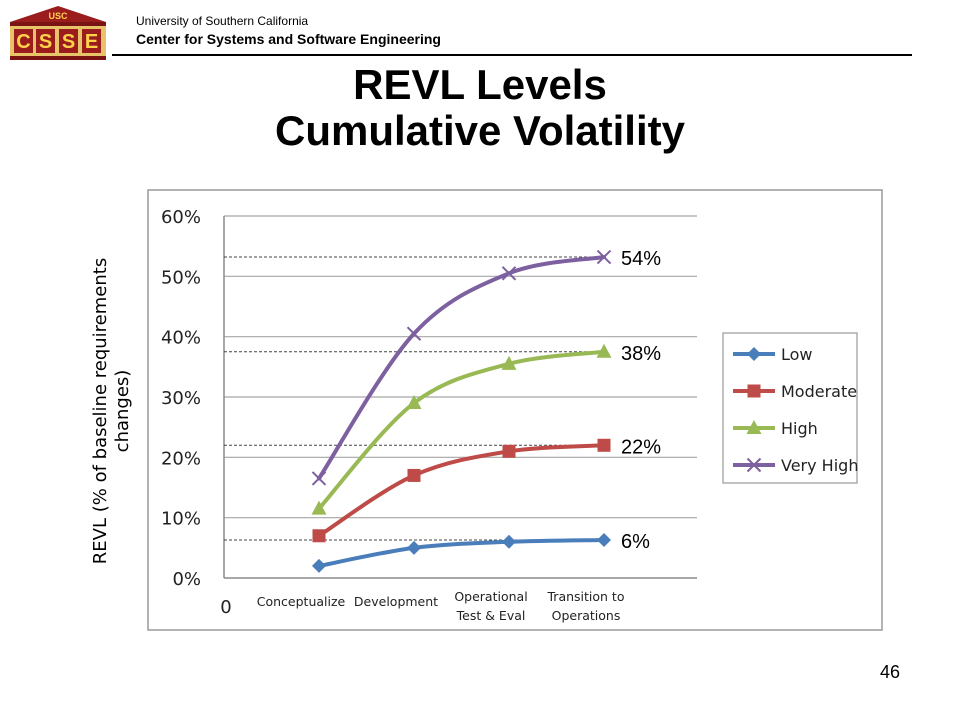  What do you see at coordinates (890, 672) in the screenshot?
I see `page-number: 46` at bounding box center [890, 672].